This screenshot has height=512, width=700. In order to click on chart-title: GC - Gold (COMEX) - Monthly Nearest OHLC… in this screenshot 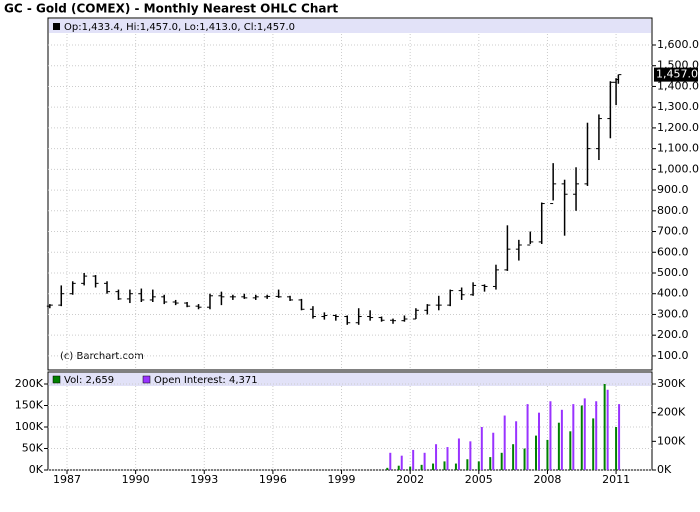, I will do `click(171, 9)`.